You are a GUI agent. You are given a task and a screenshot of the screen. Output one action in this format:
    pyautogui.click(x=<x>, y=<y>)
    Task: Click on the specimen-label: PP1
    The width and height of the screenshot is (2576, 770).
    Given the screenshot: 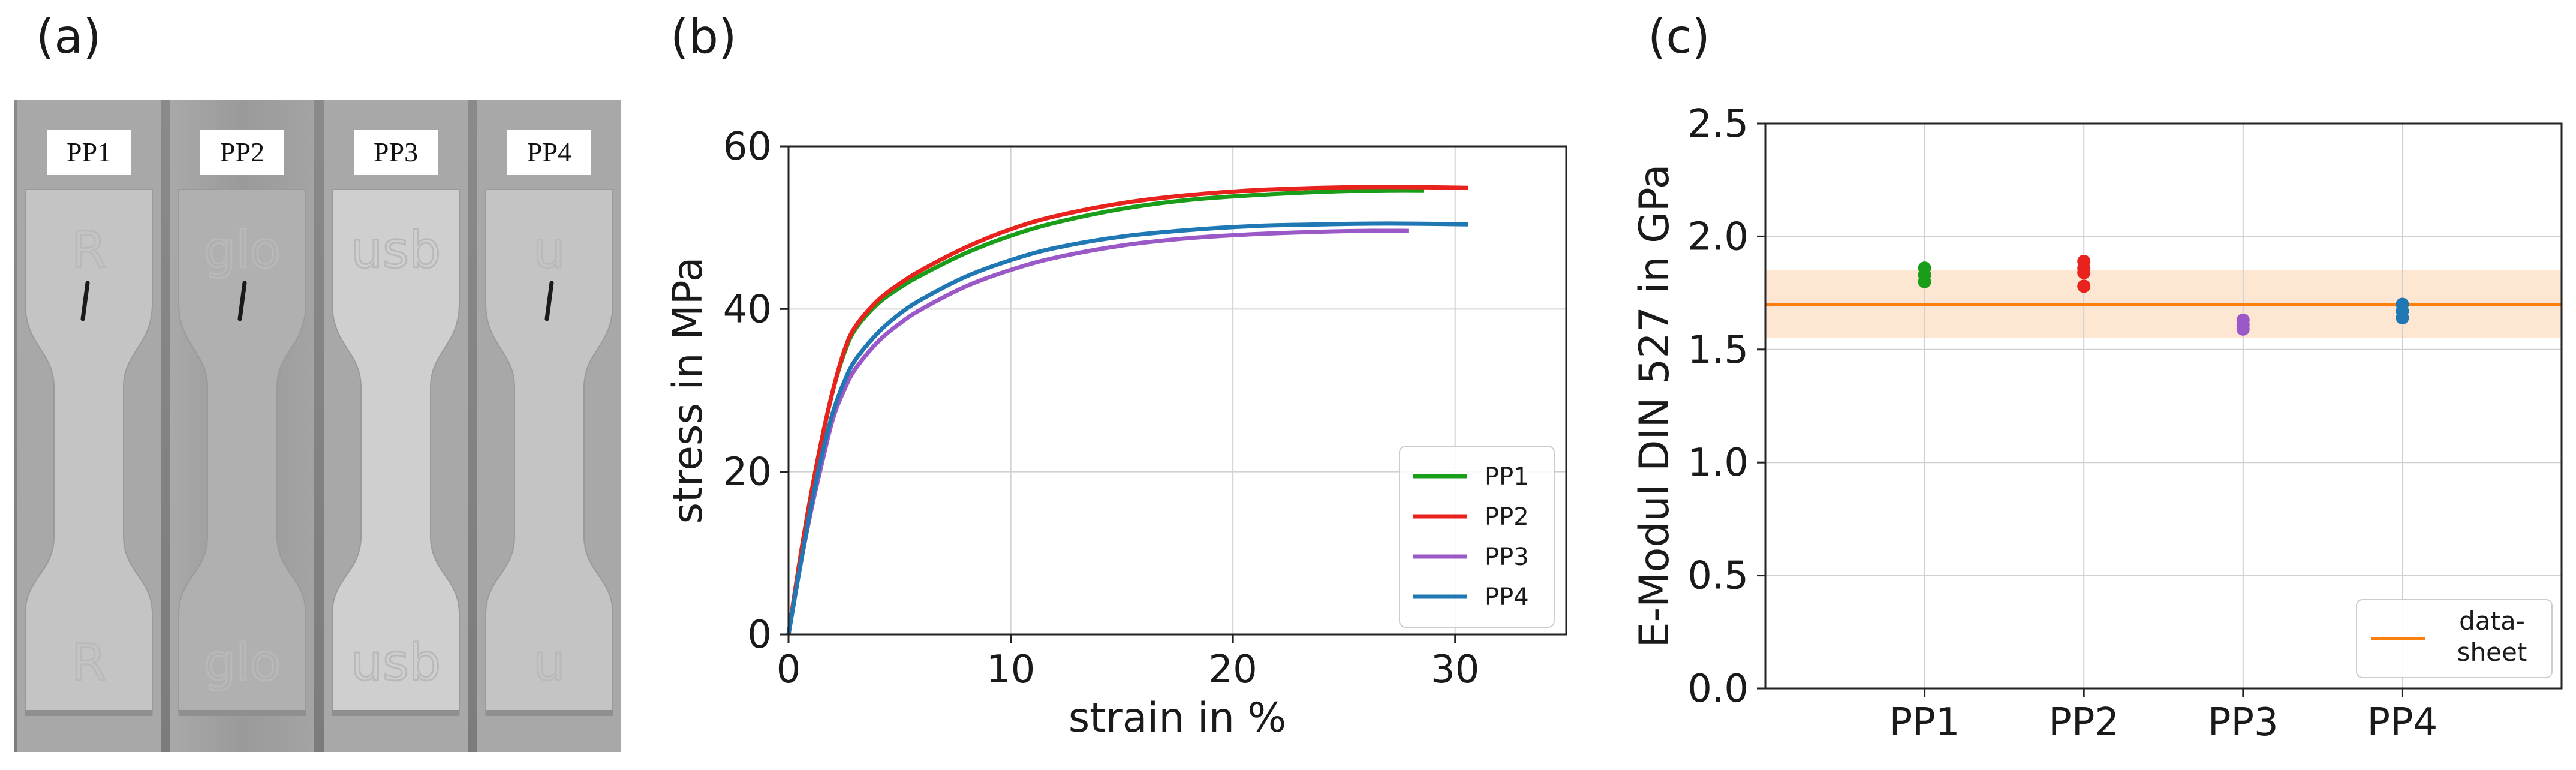 What is the action you would take?
    pyautogui.click(x=89, y=152)
    